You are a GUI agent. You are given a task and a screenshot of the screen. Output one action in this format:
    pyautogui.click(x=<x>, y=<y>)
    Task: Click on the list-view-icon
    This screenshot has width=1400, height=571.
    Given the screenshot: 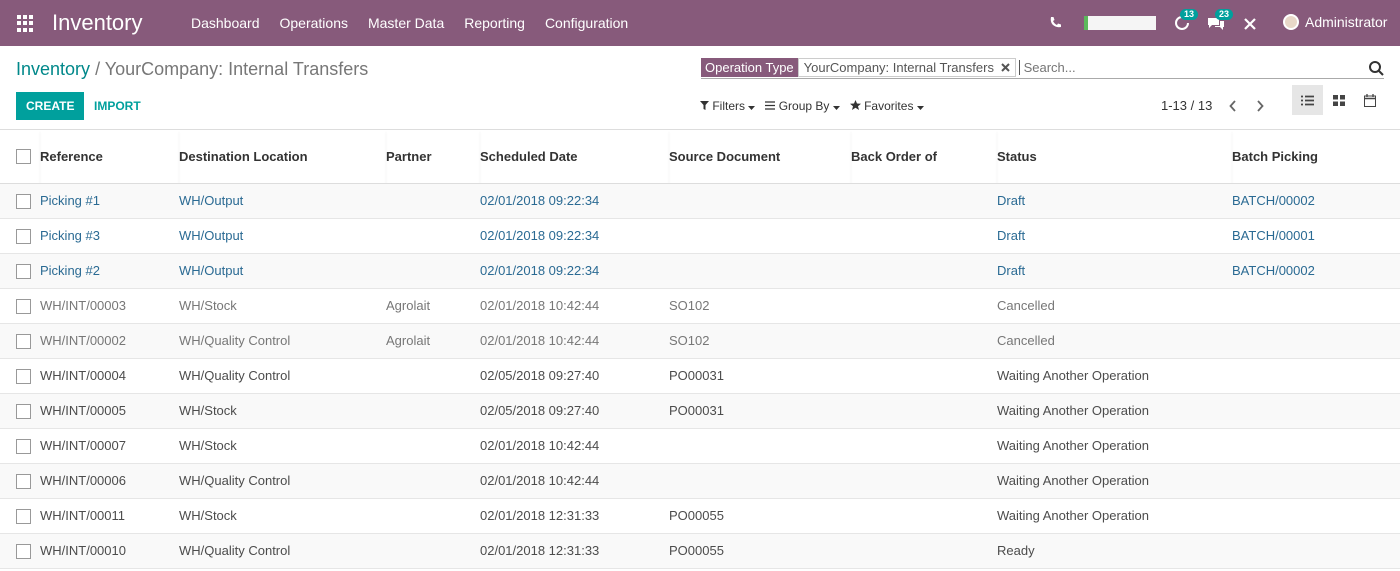 What is the action you would take?
    pyautogui.click(x=1307, y=100)
    